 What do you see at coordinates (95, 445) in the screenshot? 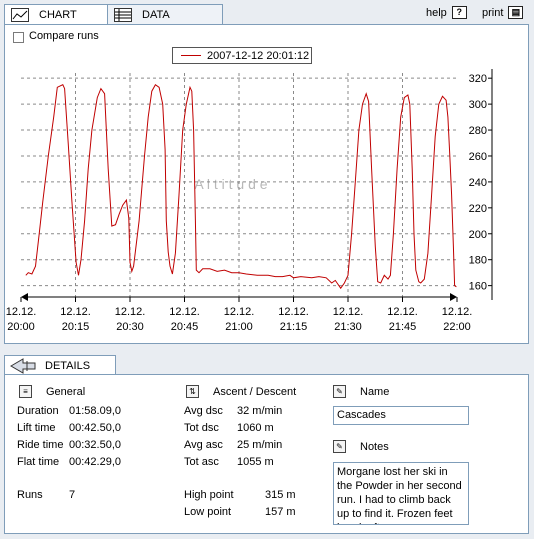
I see `ride-time-value: 00:32.50,0` at bounding box center [95, 445].